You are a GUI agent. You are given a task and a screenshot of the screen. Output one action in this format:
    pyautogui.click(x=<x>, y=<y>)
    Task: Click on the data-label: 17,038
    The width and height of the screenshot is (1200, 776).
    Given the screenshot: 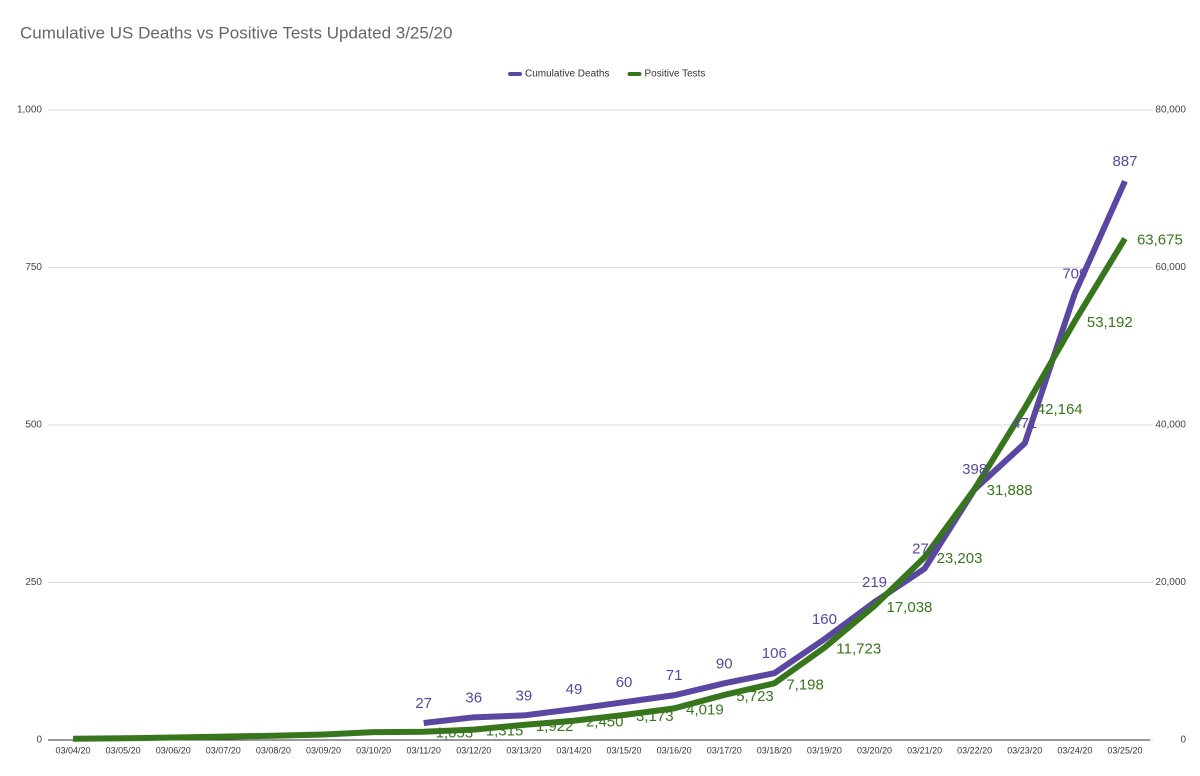 What is the action you would take?
    pyautogui.click(x=910, y=607)
    